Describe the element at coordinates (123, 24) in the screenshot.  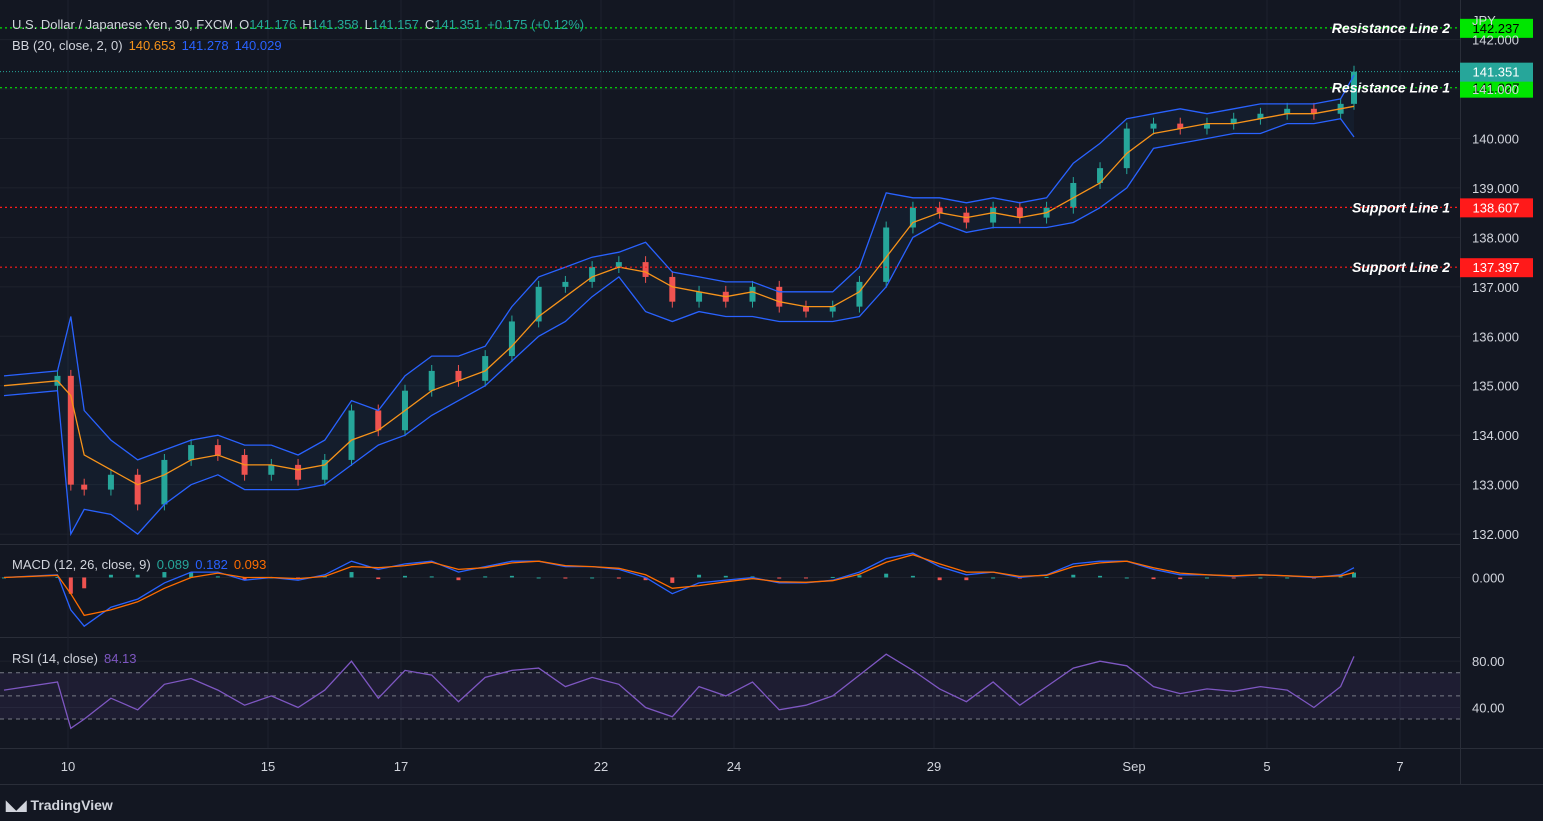
I see `symbol-title: U.S. Dollar / Japanese Yen, 30, FXCM` at that location.